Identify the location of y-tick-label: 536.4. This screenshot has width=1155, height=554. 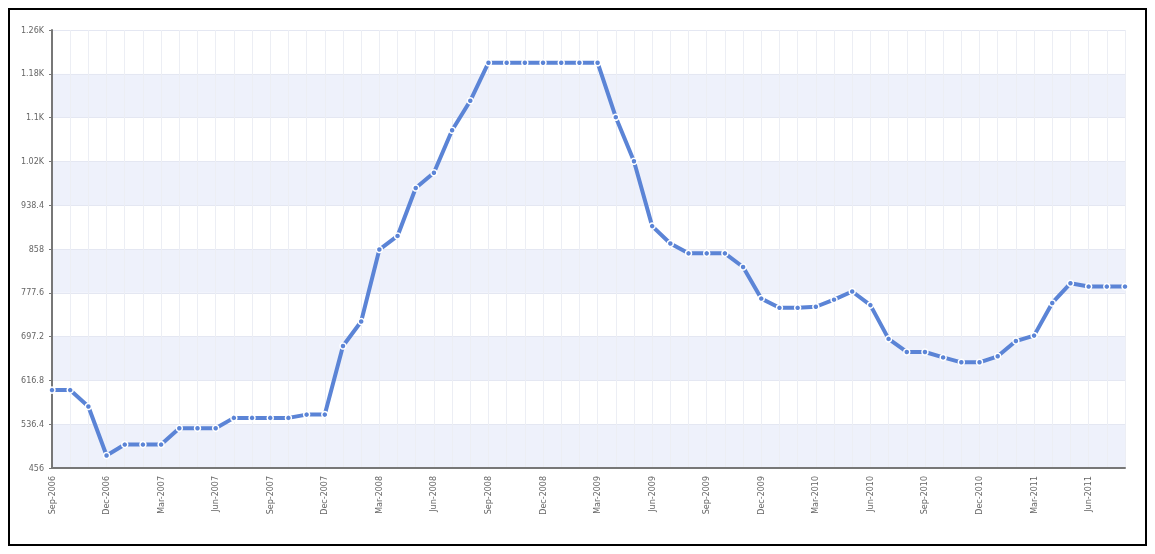
(32, 424).